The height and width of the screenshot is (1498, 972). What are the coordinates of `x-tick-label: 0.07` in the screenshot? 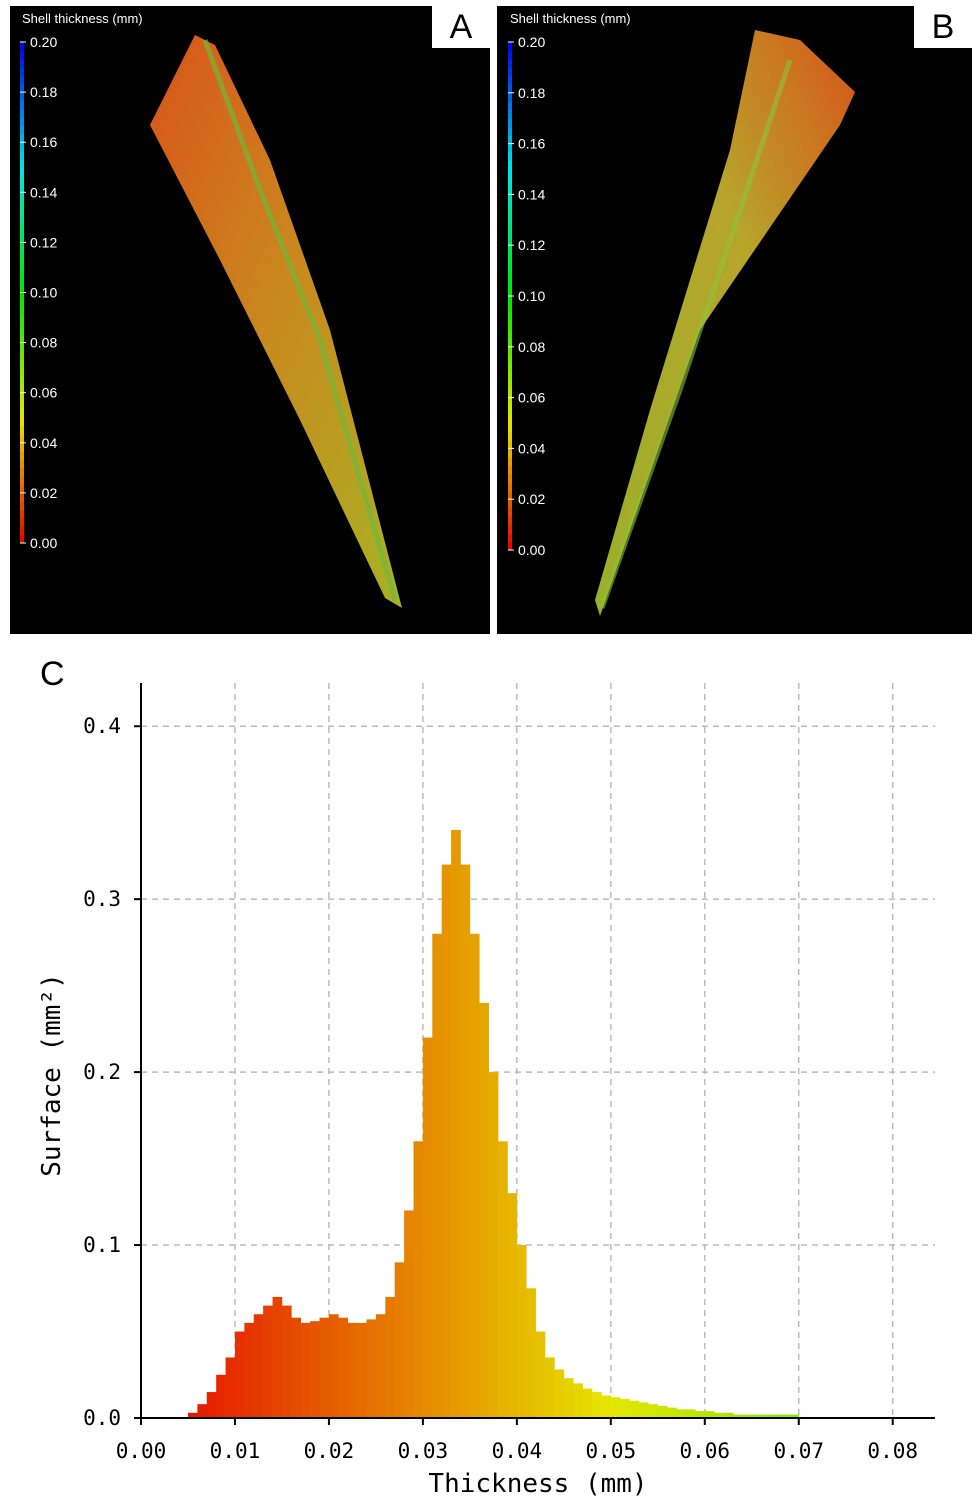 It's located at (798, 1451).